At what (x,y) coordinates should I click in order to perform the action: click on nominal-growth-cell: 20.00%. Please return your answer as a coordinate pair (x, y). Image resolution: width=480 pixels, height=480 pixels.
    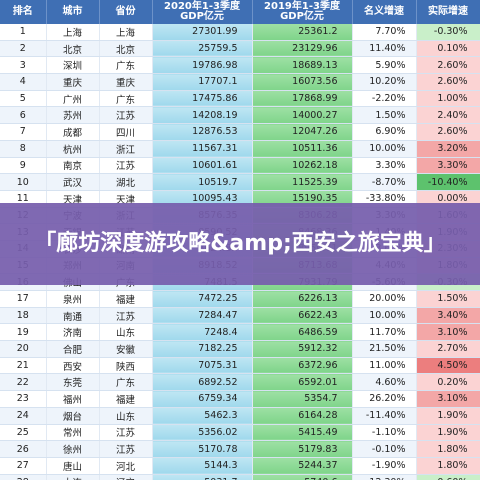
    Looking at the image, I should click on (384, 299).